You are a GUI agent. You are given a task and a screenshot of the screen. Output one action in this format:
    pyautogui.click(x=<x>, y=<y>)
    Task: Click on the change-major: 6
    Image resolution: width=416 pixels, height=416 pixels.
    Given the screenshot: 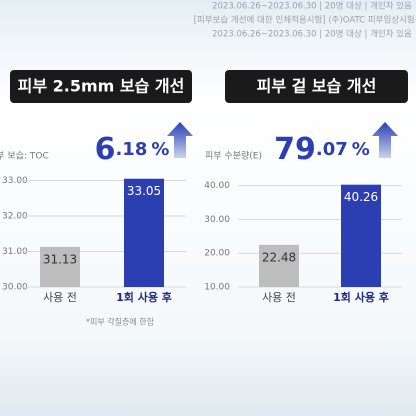 What is the action you would take?
    pyautogui.click(x=105, y=149)
    